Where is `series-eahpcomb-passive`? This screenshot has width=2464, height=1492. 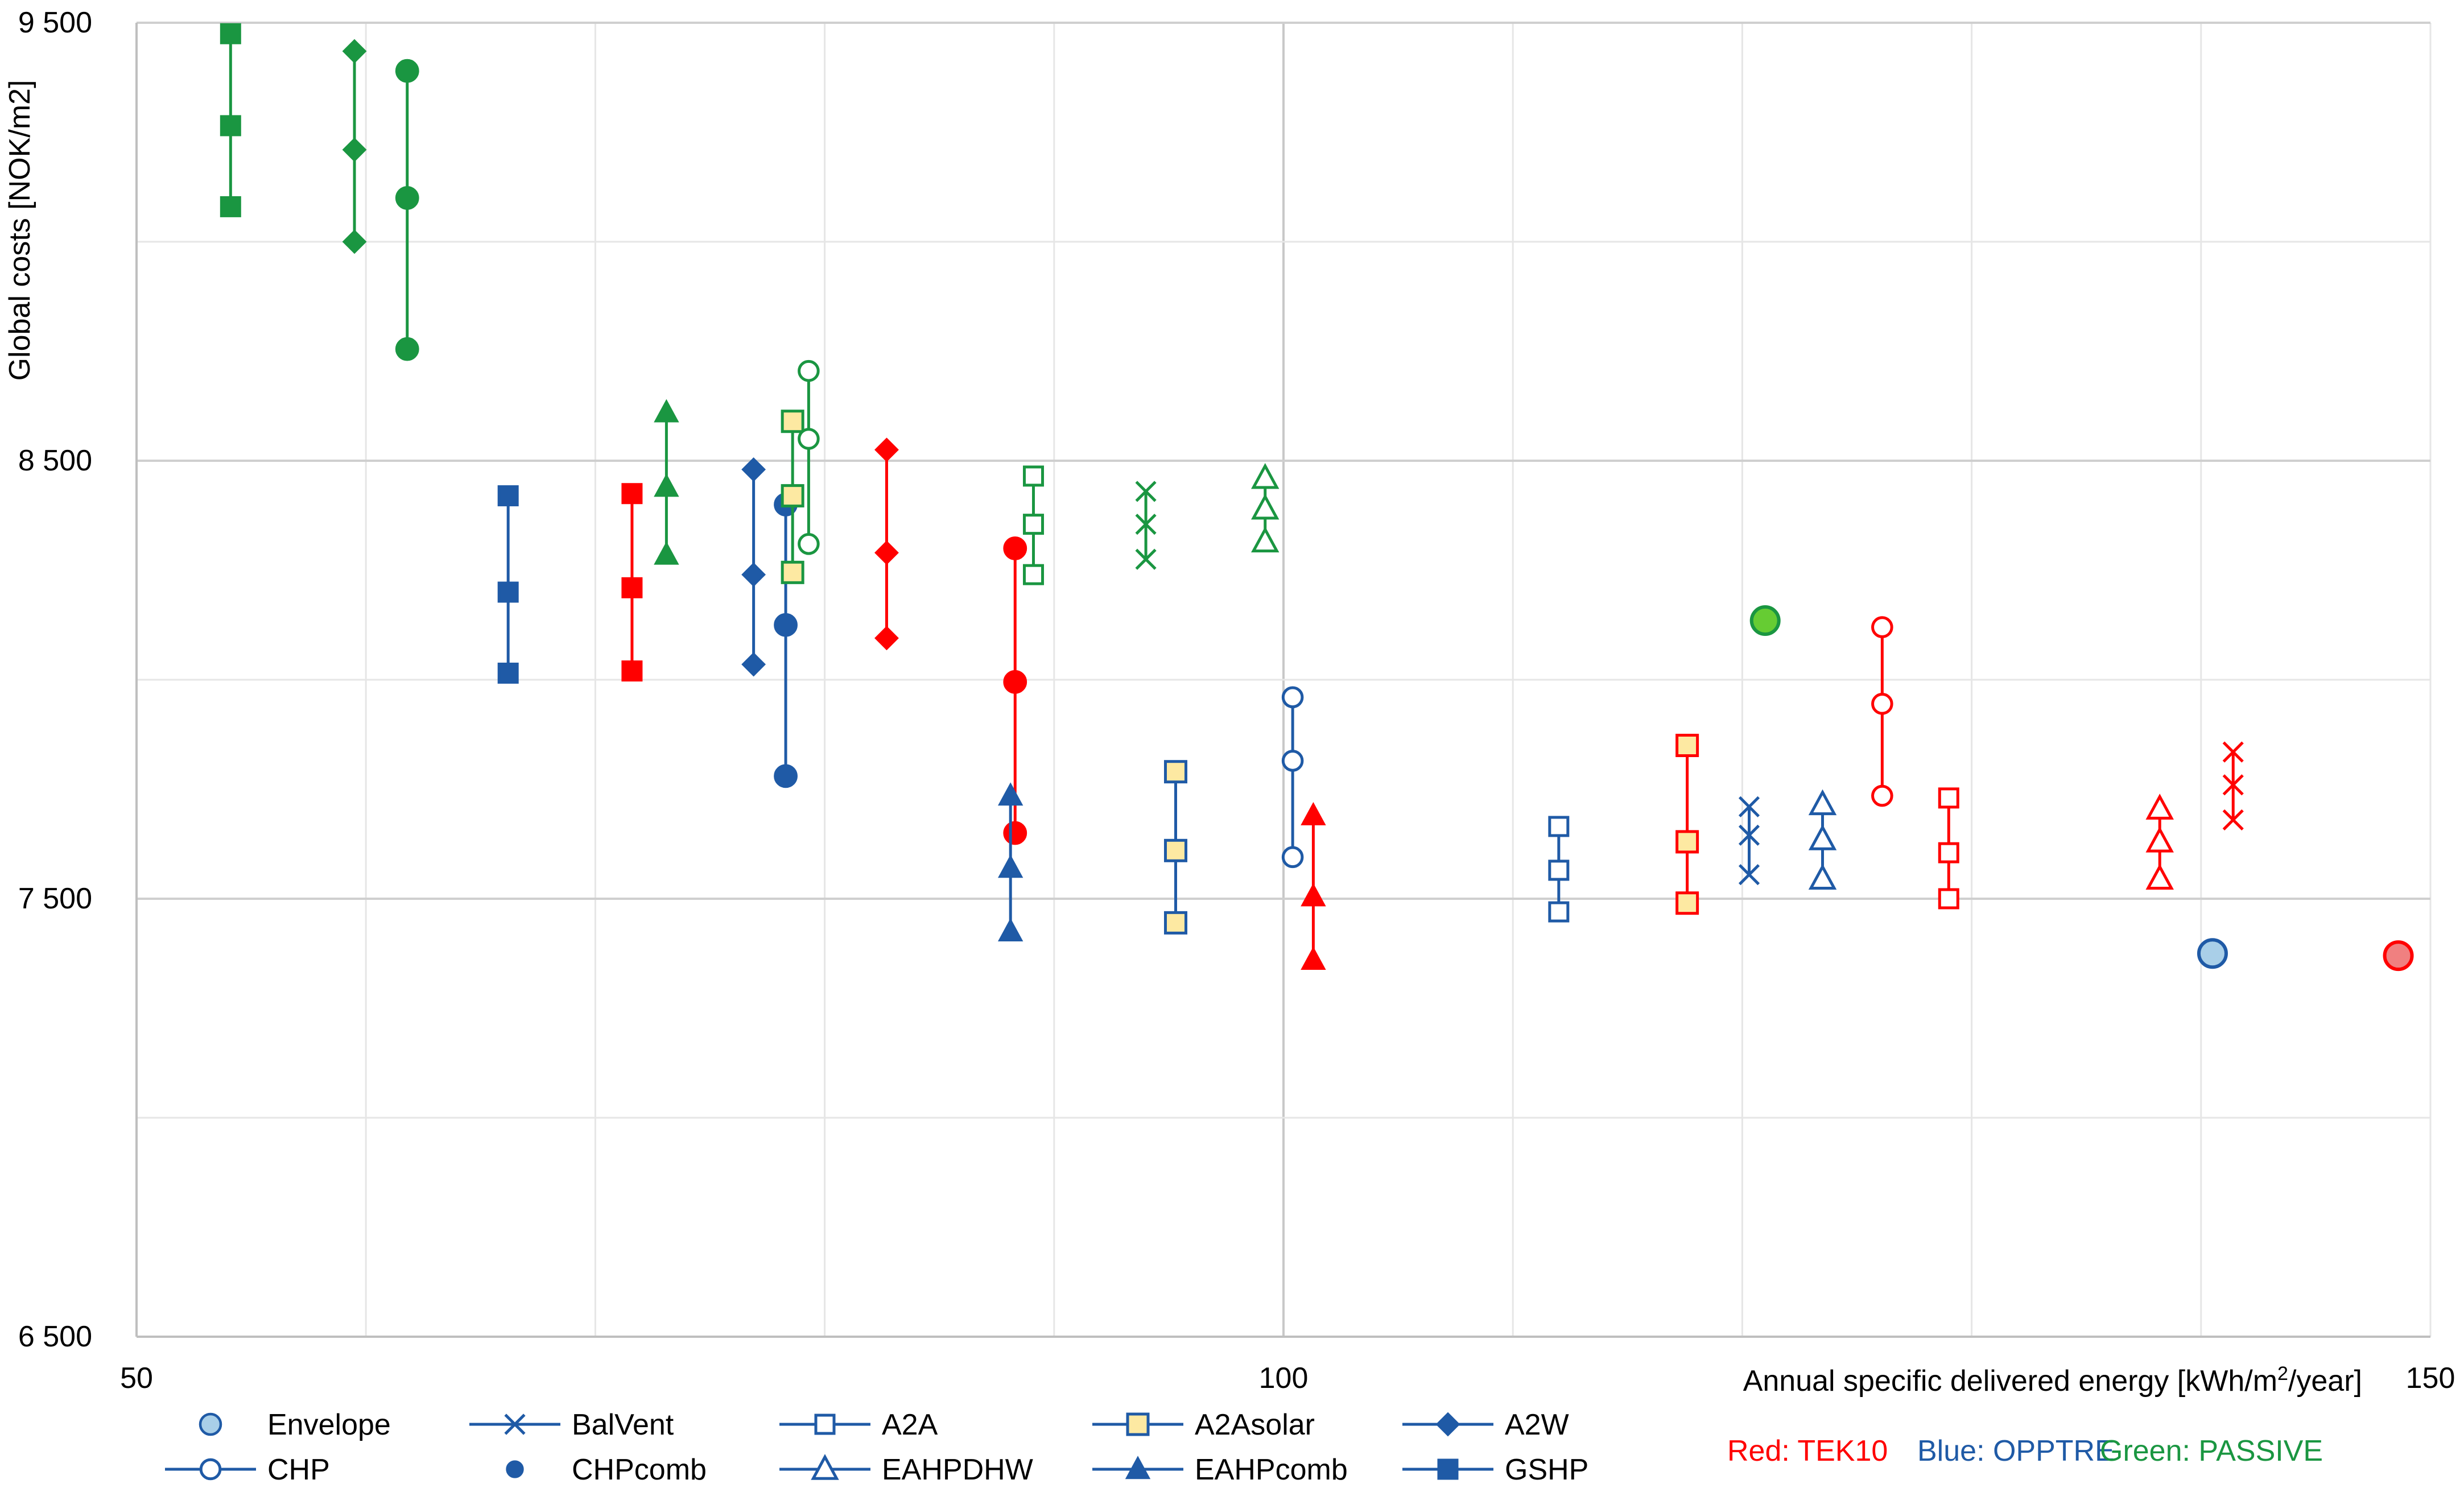 series-eahpcomb-passive is located at coordinates (666, 482).